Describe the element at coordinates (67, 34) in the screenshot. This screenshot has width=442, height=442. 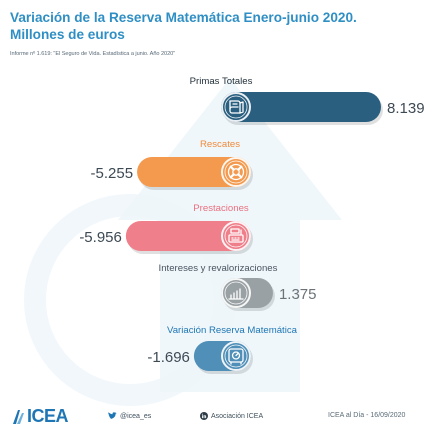
I see `chart-title-line2: Millones de euros` at that location.